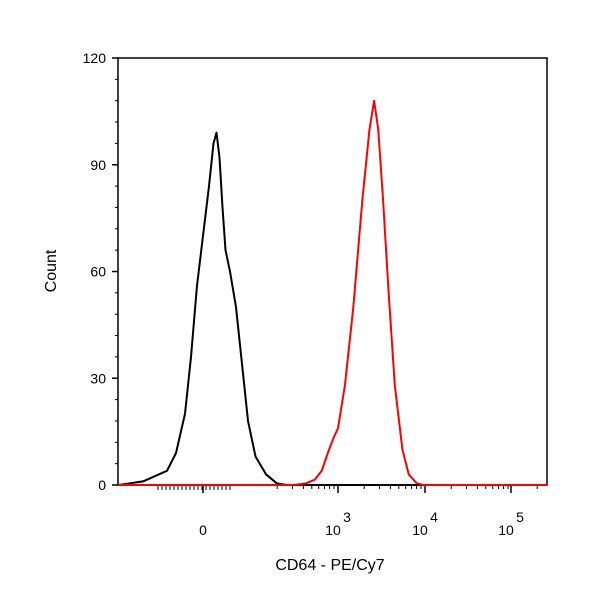  I want to click on y-axis: 0 30 60 90 120, so click(100, 271).